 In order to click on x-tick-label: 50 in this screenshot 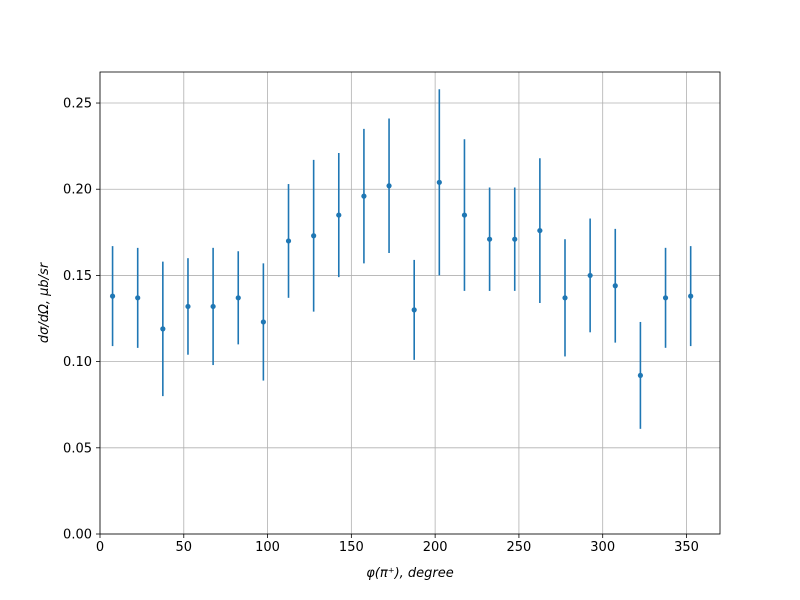, I will do `click(184, 547)`.